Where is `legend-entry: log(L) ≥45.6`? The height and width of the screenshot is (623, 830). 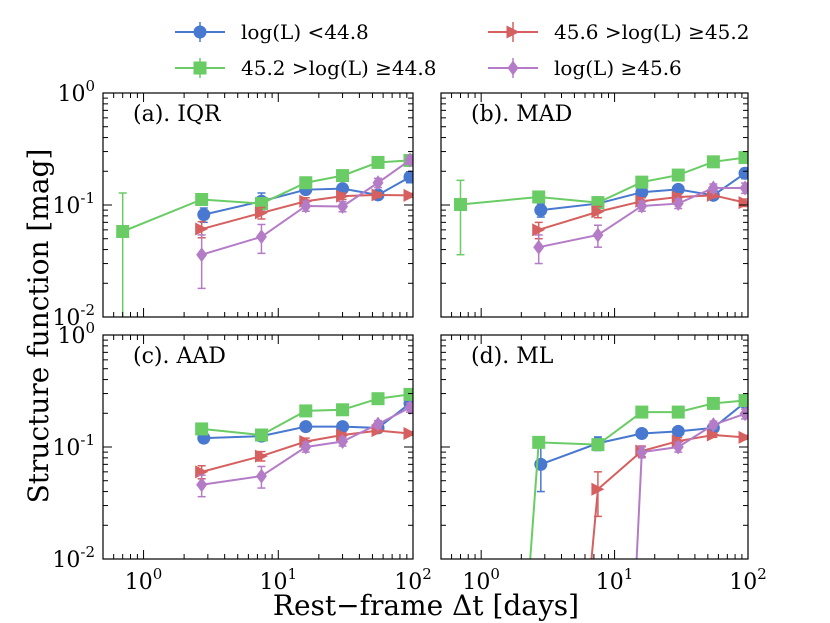
legend-entry: log(L) ≥45.6 is located at coordinates (585, 68).